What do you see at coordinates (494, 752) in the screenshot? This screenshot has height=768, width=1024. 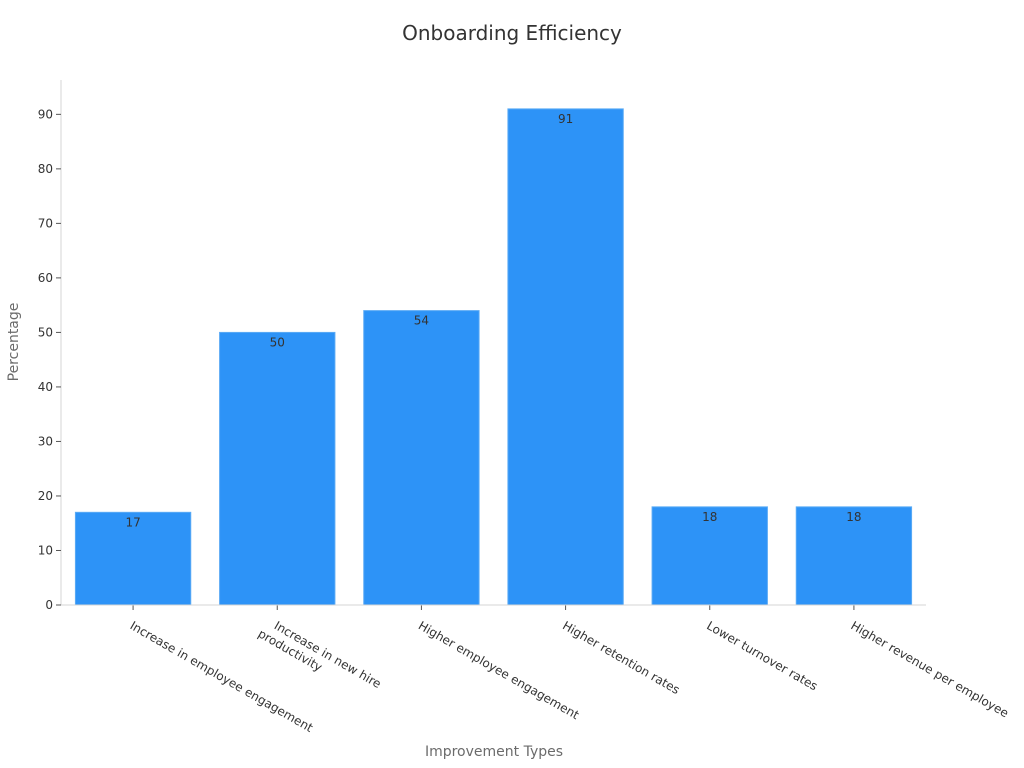 I see `x-axis-title: Improvement Types` at bounding box center [494, 752].